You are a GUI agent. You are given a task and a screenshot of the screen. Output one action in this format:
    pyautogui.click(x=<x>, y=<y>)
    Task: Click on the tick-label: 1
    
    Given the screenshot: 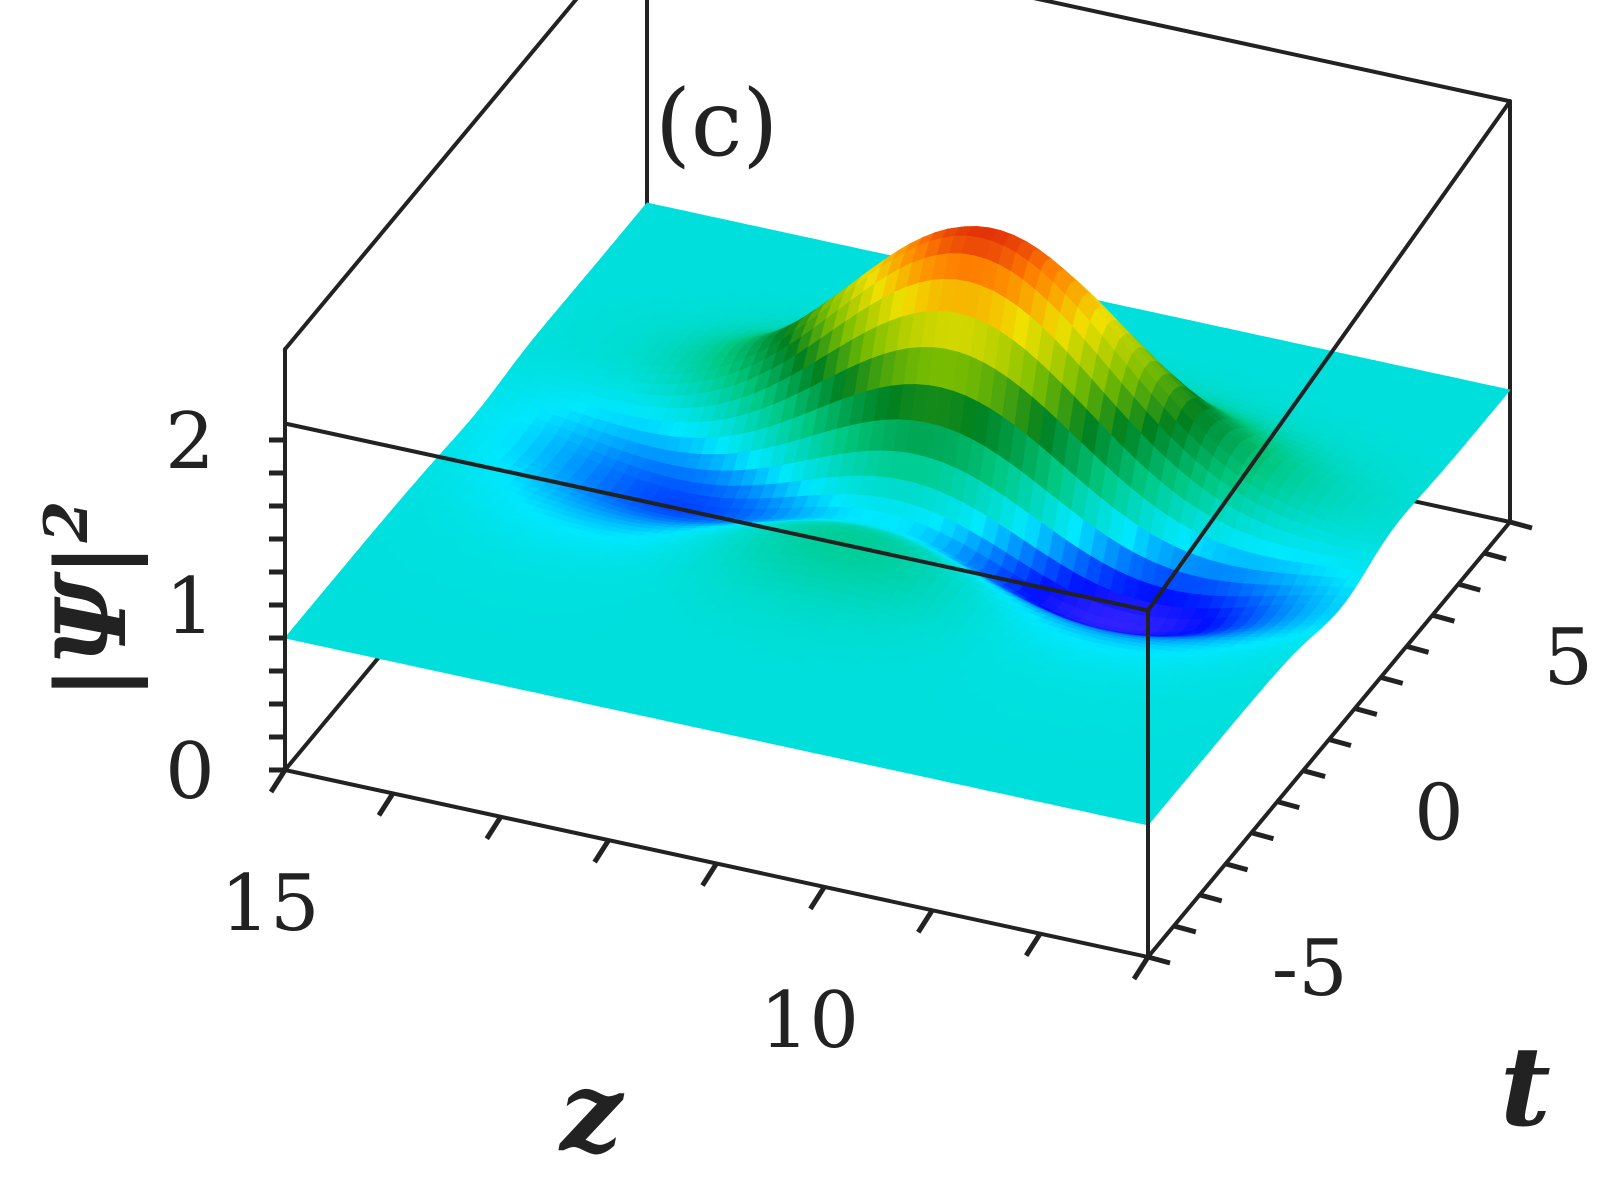 What is the action you would take?
    pyautogui.click(x=190, y=607)
    